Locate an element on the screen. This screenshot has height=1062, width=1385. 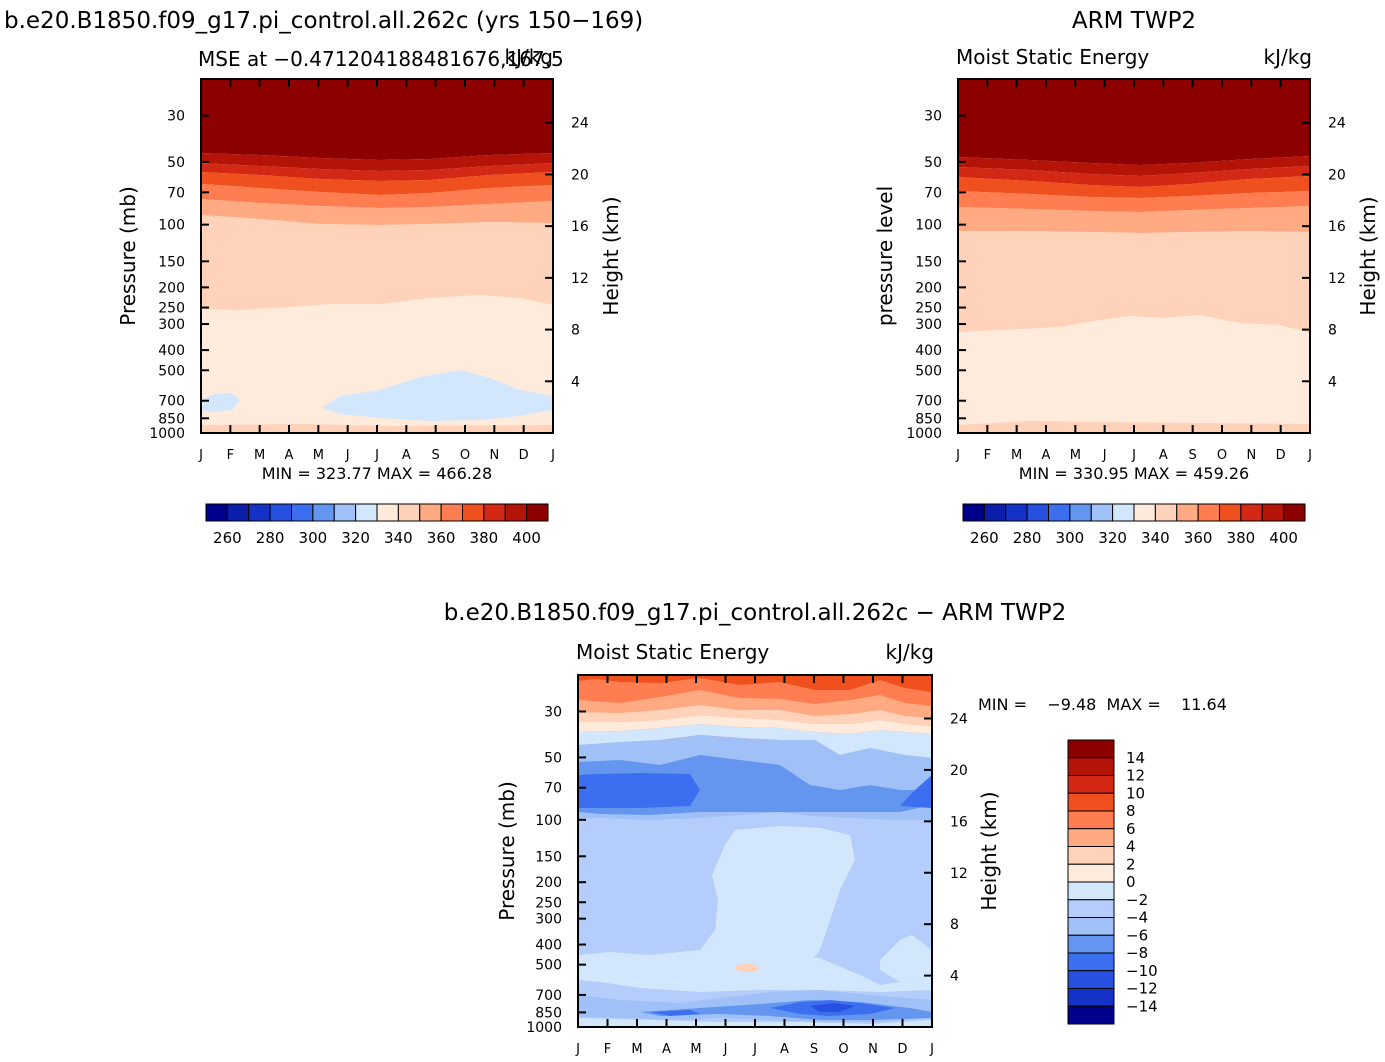
ytick-label: 50 is located at coordinates (933, 163).